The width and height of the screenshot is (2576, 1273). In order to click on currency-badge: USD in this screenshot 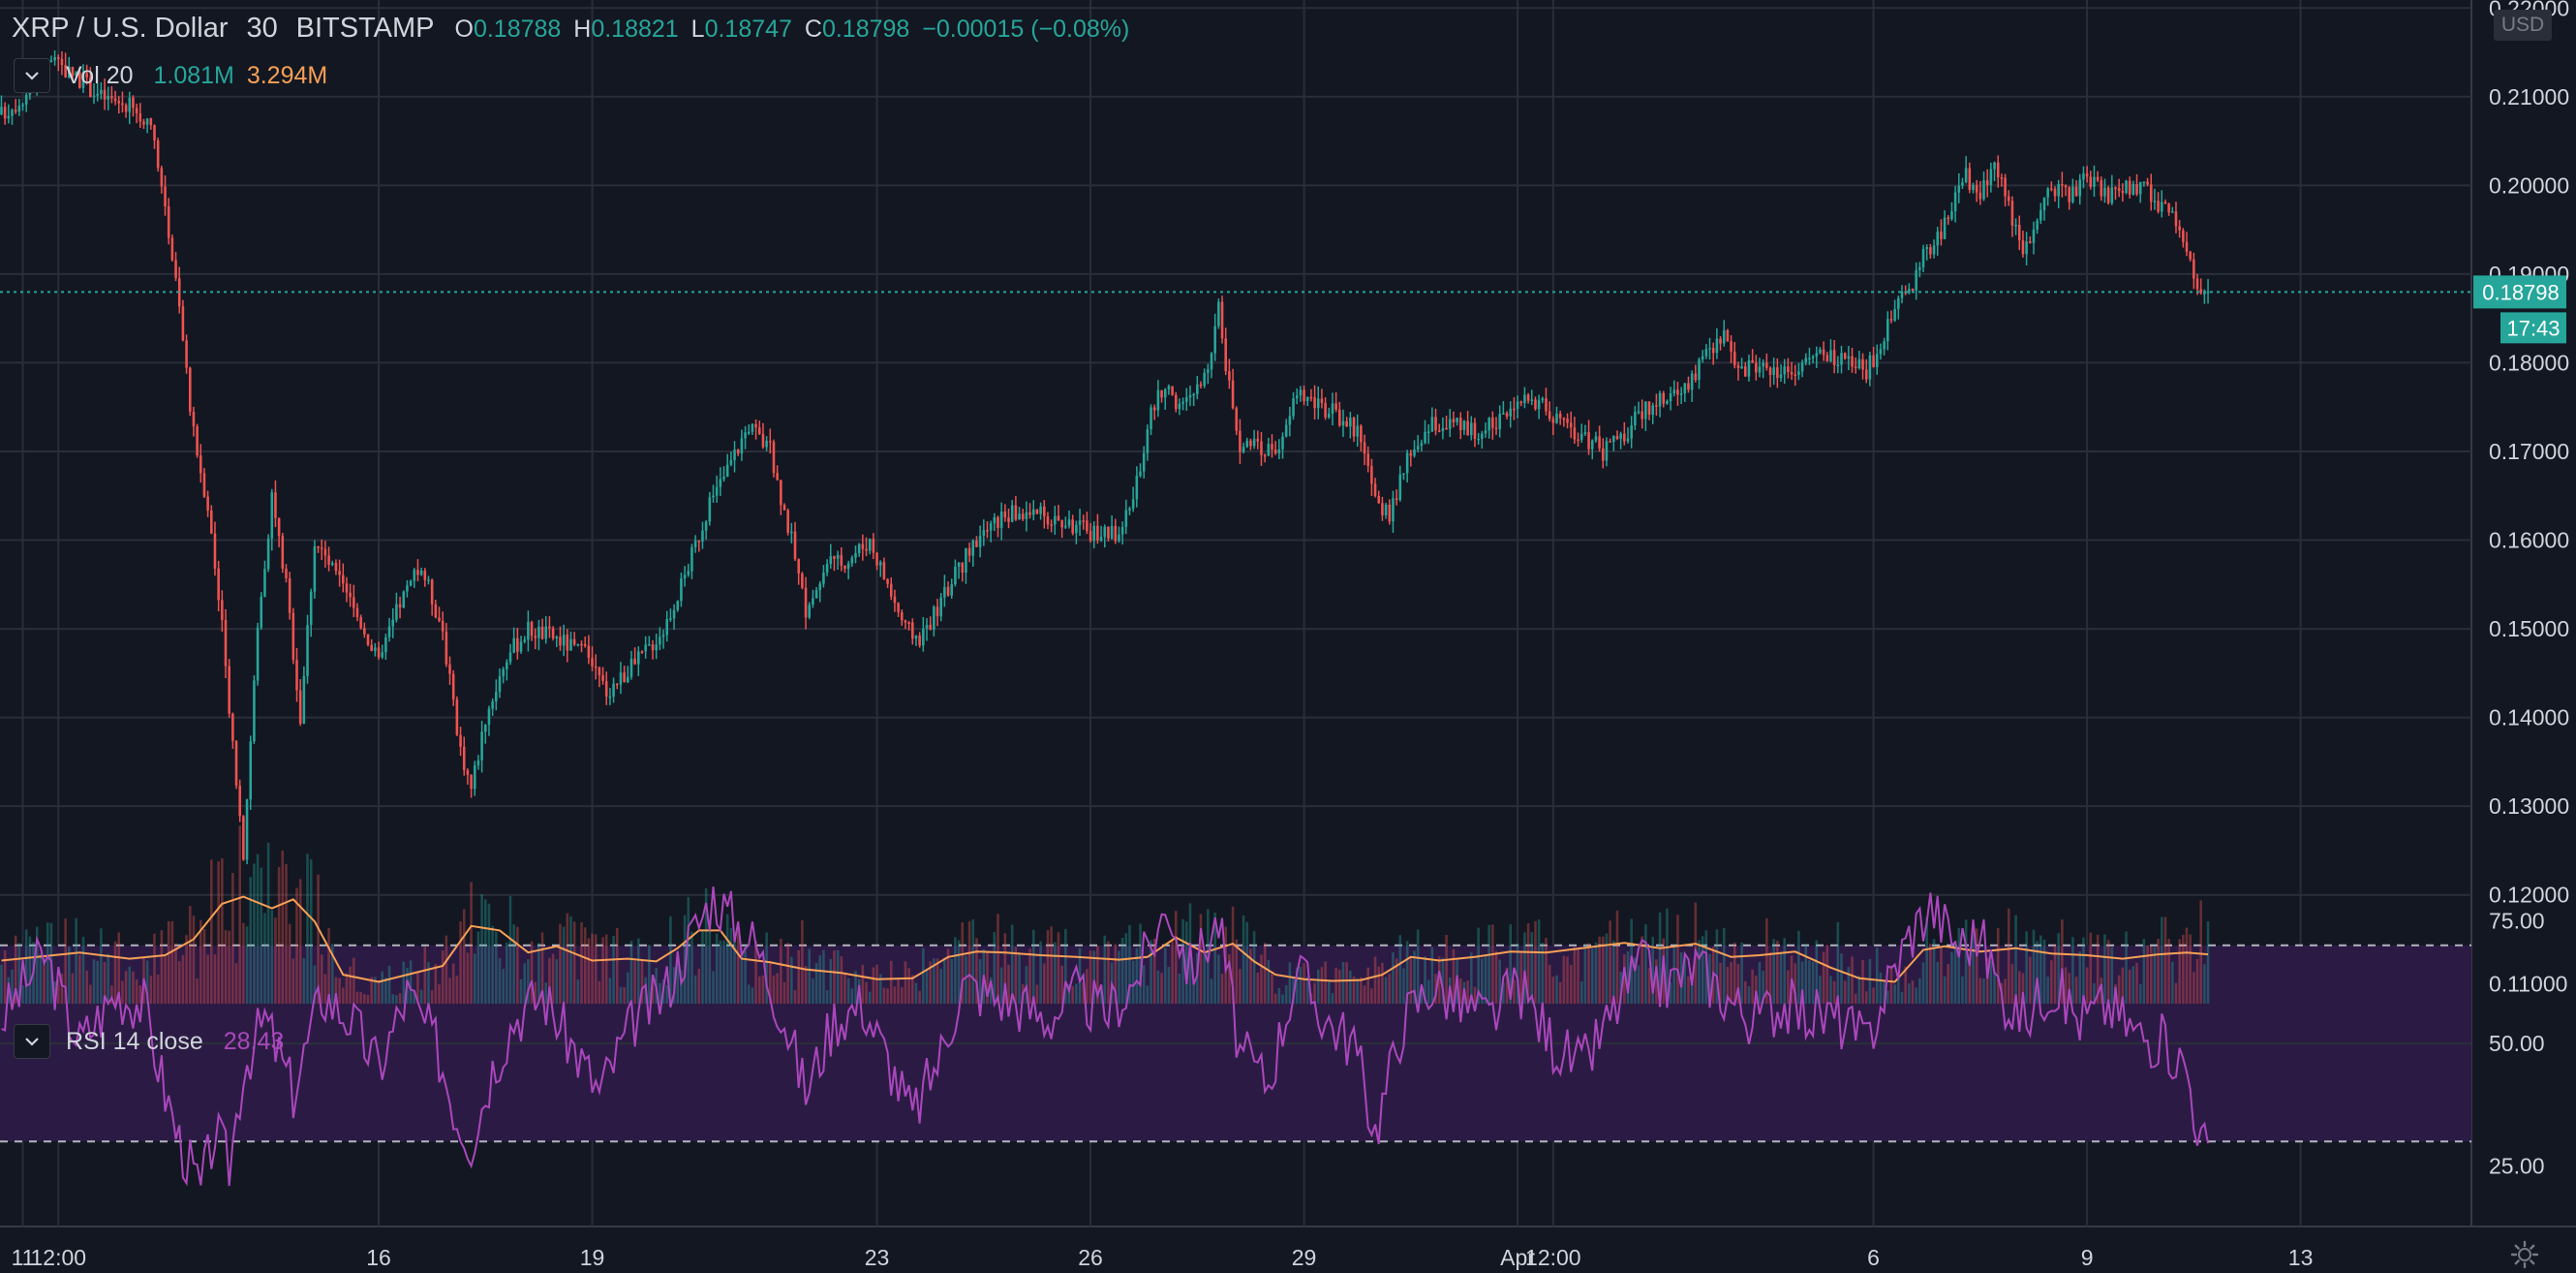, I will do `click(2523, 25)`.